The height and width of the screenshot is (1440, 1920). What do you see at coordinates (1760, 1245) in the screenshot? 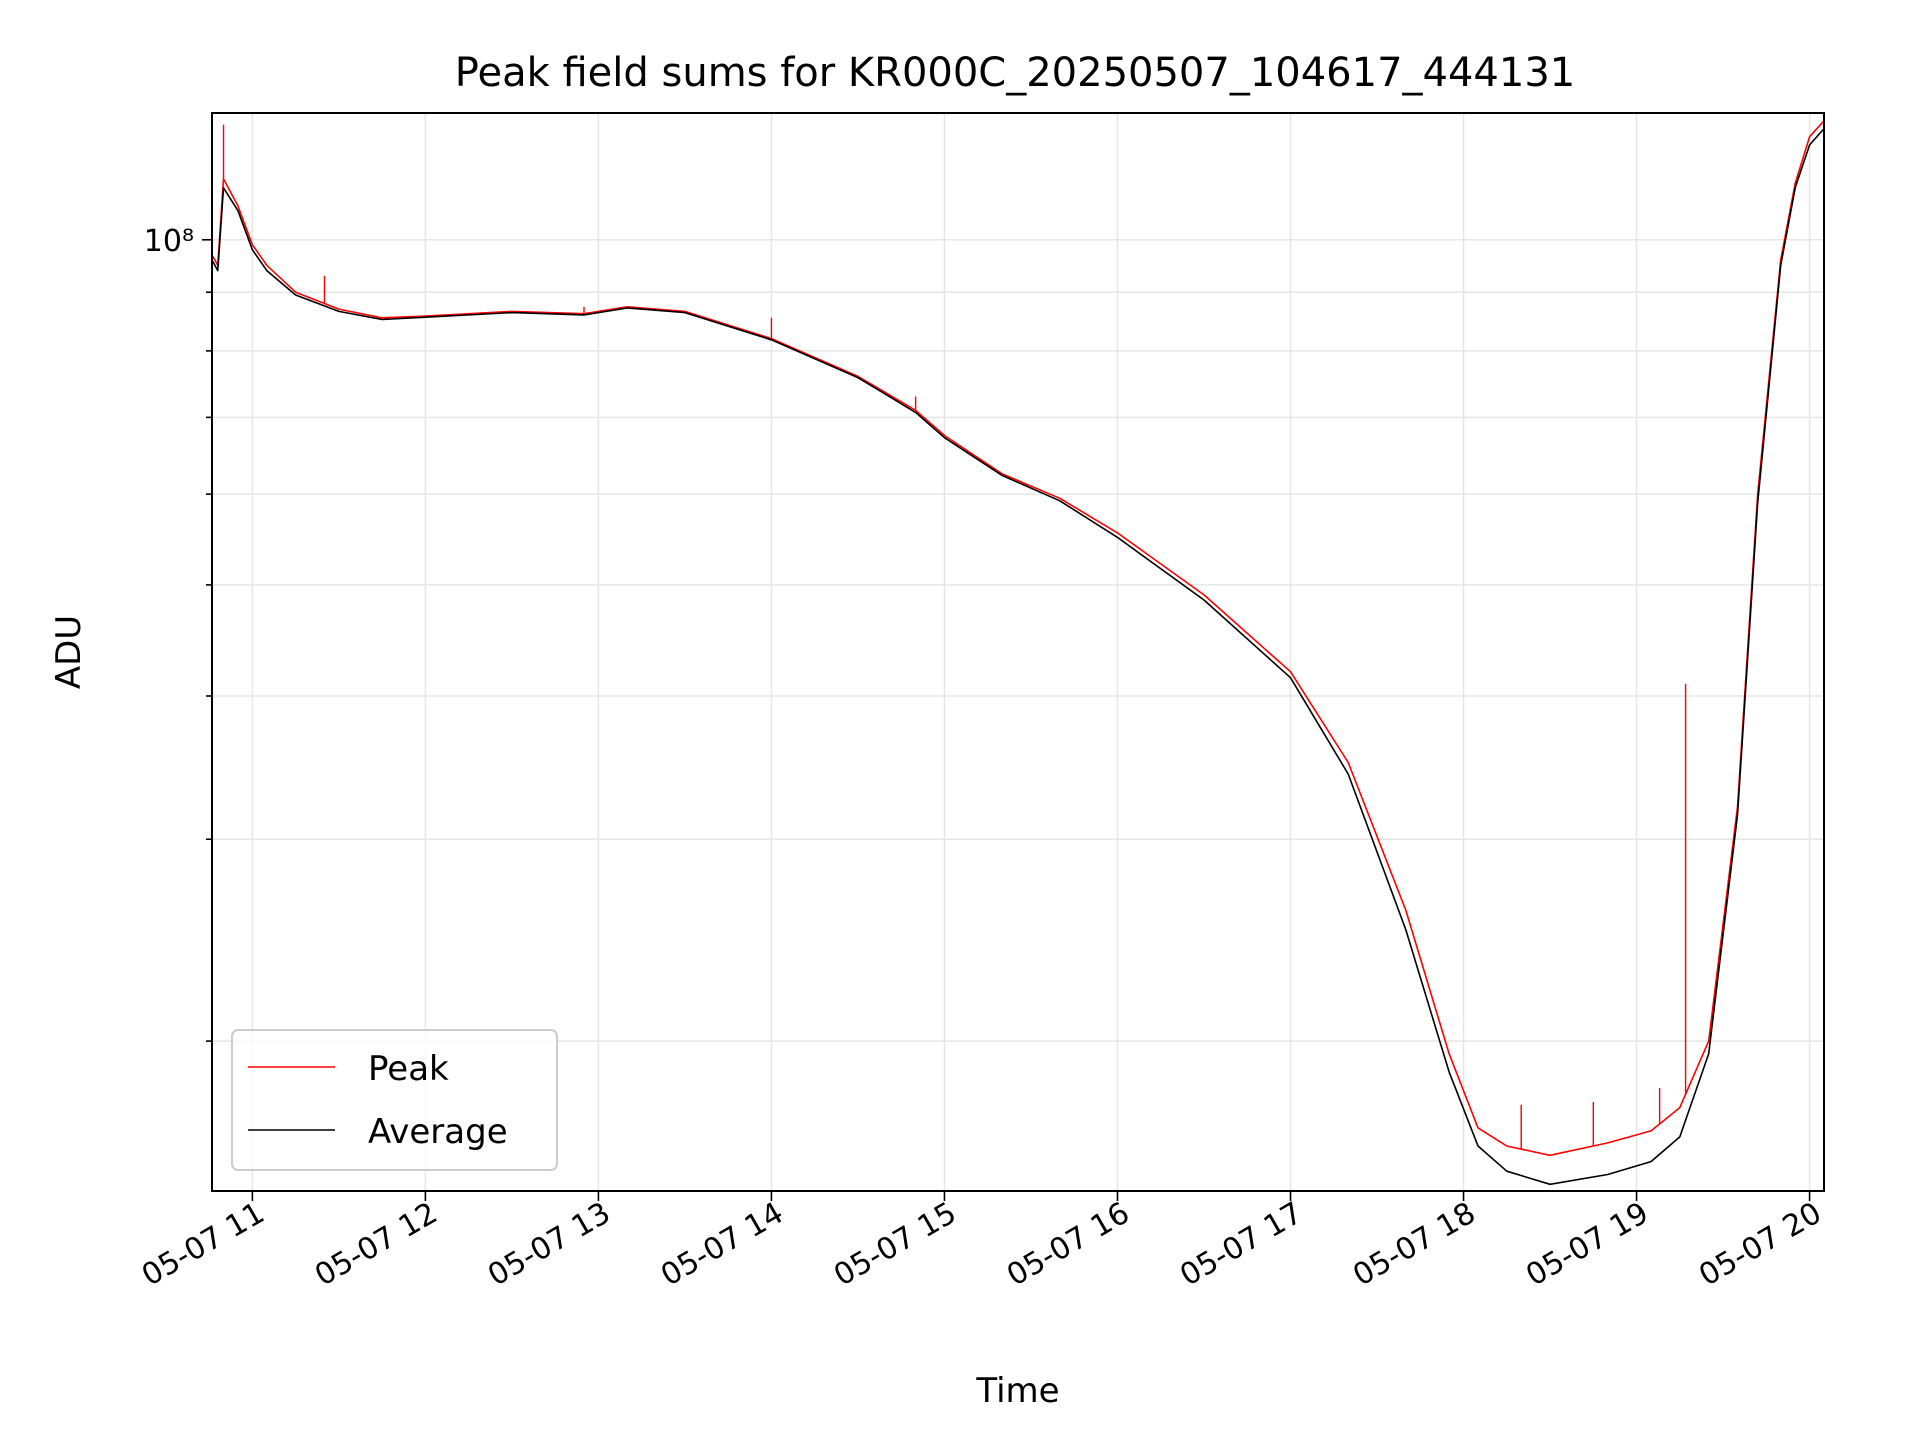
I see `x-tick-label: 05-07 20` at bounding box center [1760, 1245].